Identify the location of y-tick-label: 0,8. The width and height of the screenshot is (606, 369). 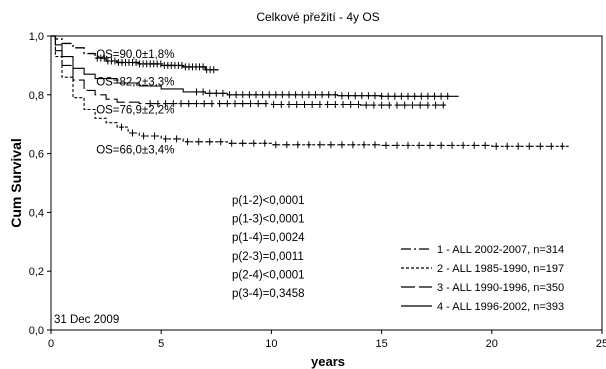
(36, 96).